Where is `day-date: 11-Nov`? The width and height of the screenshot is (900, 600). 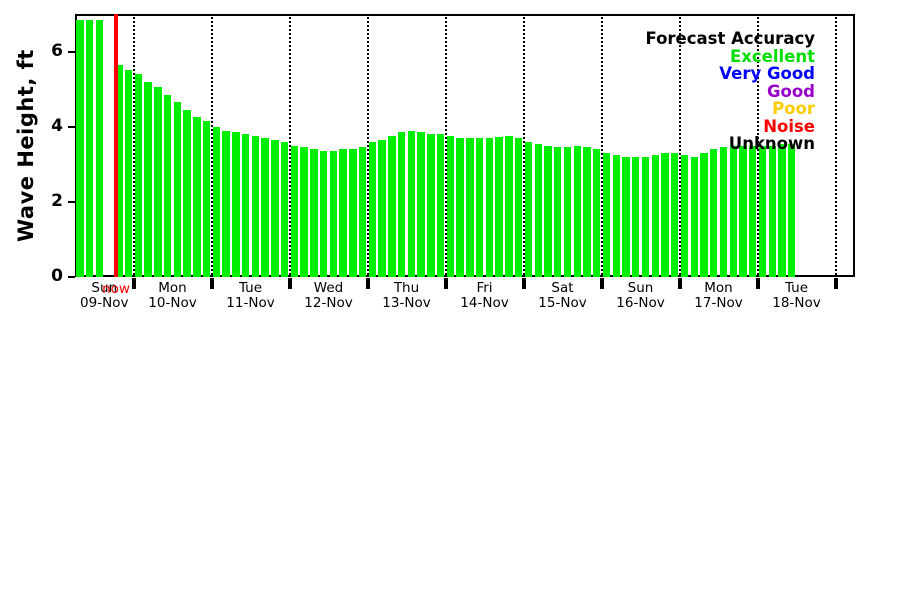
day-date: 11-Nov is located at coordinates (250, 303).